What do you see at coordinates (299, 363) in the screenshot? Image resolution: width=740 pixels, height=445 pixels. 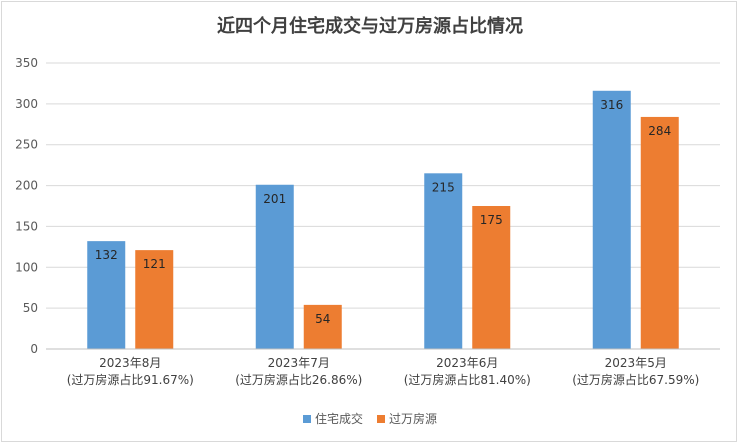 I see `x-tick-label-1: 2023年7月` at bounding box center [299, 363].